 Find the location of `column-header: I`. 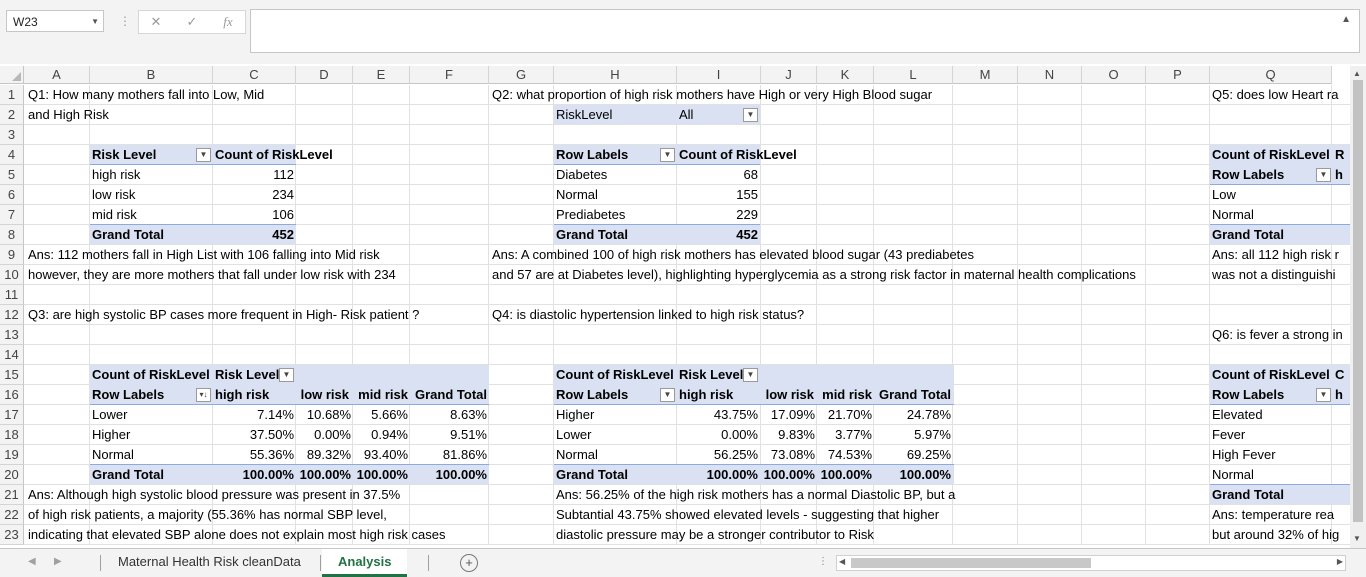

column-header: I is located at coordinates (719, 75).